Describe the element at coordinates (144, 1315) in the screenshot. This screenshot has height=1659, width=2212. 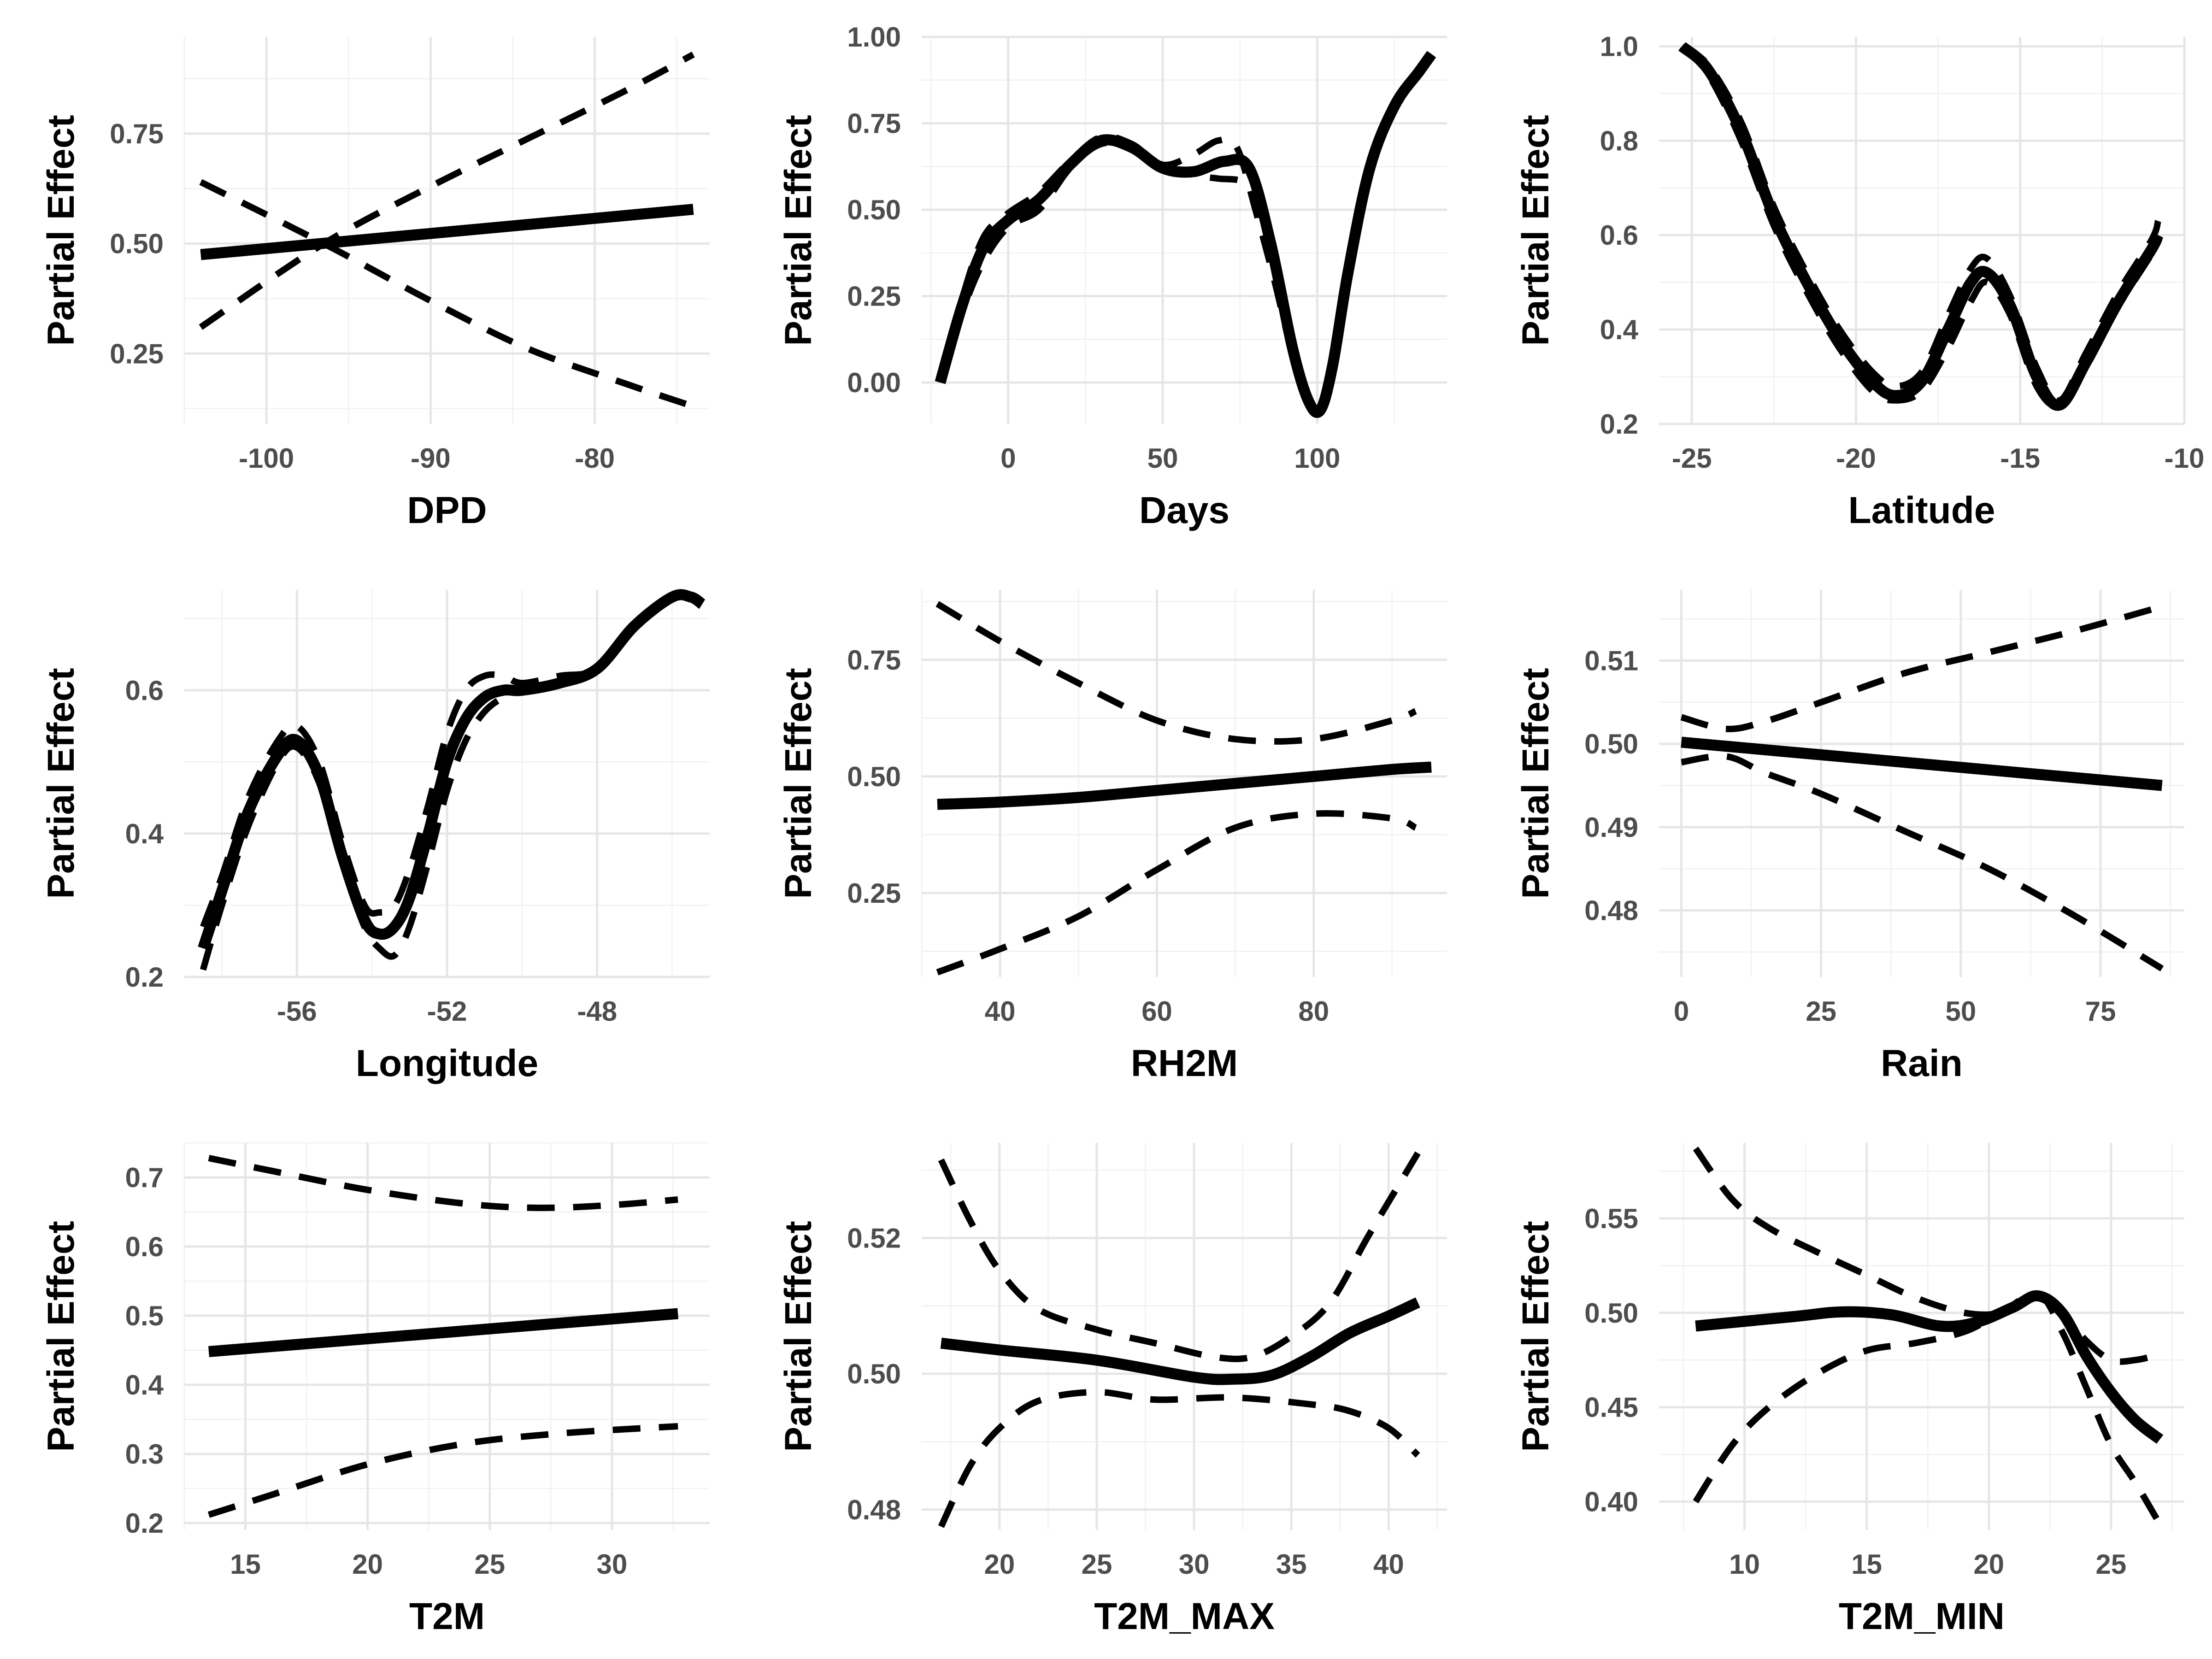
I see `y-tick-label: 0.5` at that location.